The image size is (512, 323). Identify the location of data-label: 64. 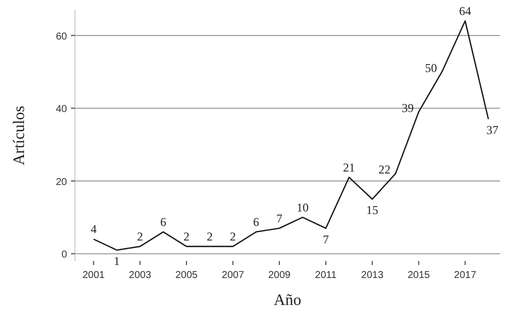
(465, 11).